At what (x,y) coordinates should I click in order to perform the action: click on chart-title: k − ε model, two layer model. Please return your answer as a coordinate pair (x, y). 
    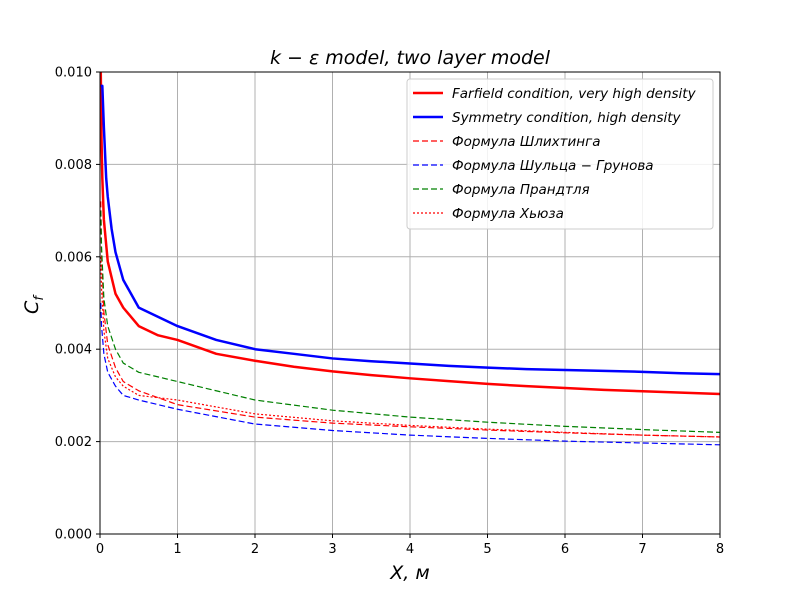
    Looking at the image, I should click on (410, 58).